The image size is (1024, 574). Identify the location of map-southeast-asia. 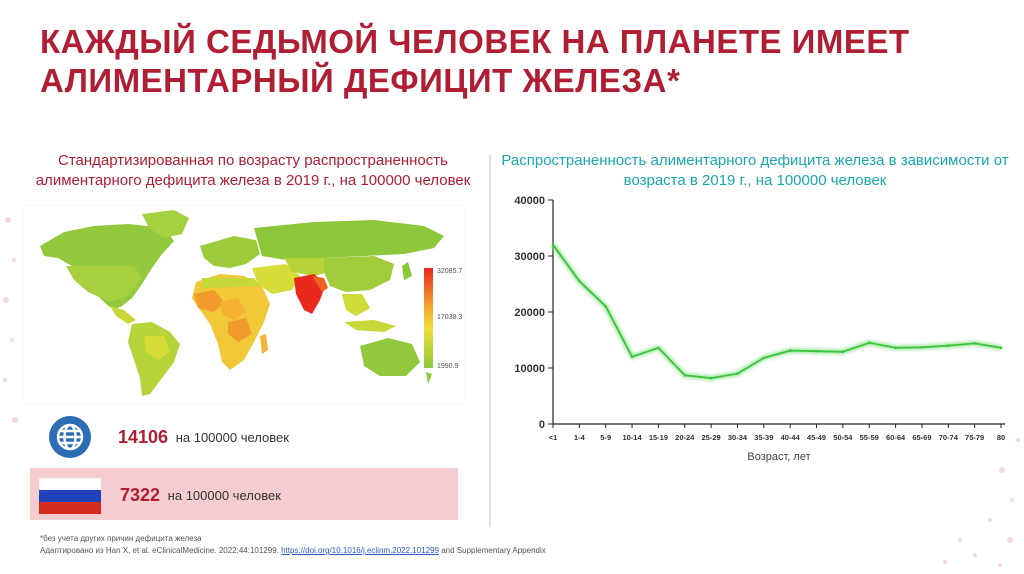
(356, 305).